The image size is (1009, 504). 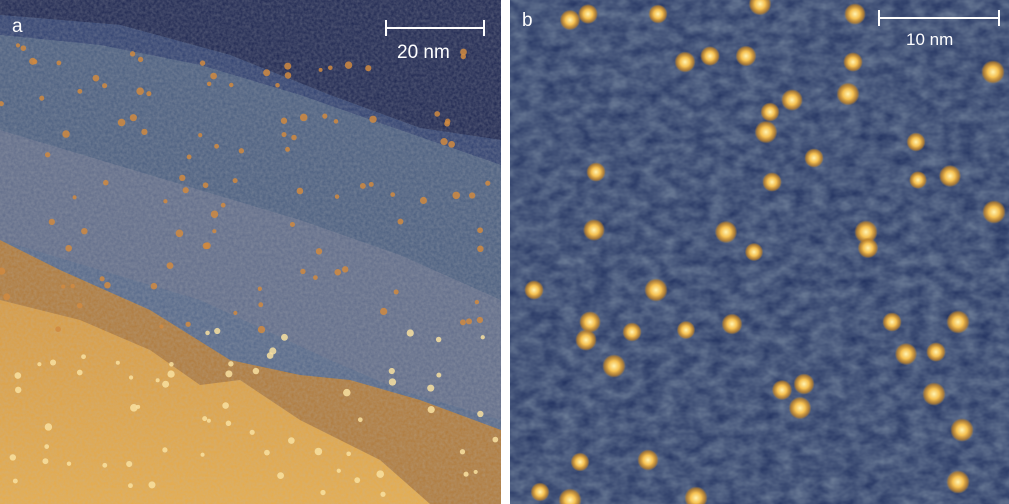 What do you see at coordinates (527, 20) in the screenshot?
I see `panel-label-b: b` at bounding box center [527, 20].